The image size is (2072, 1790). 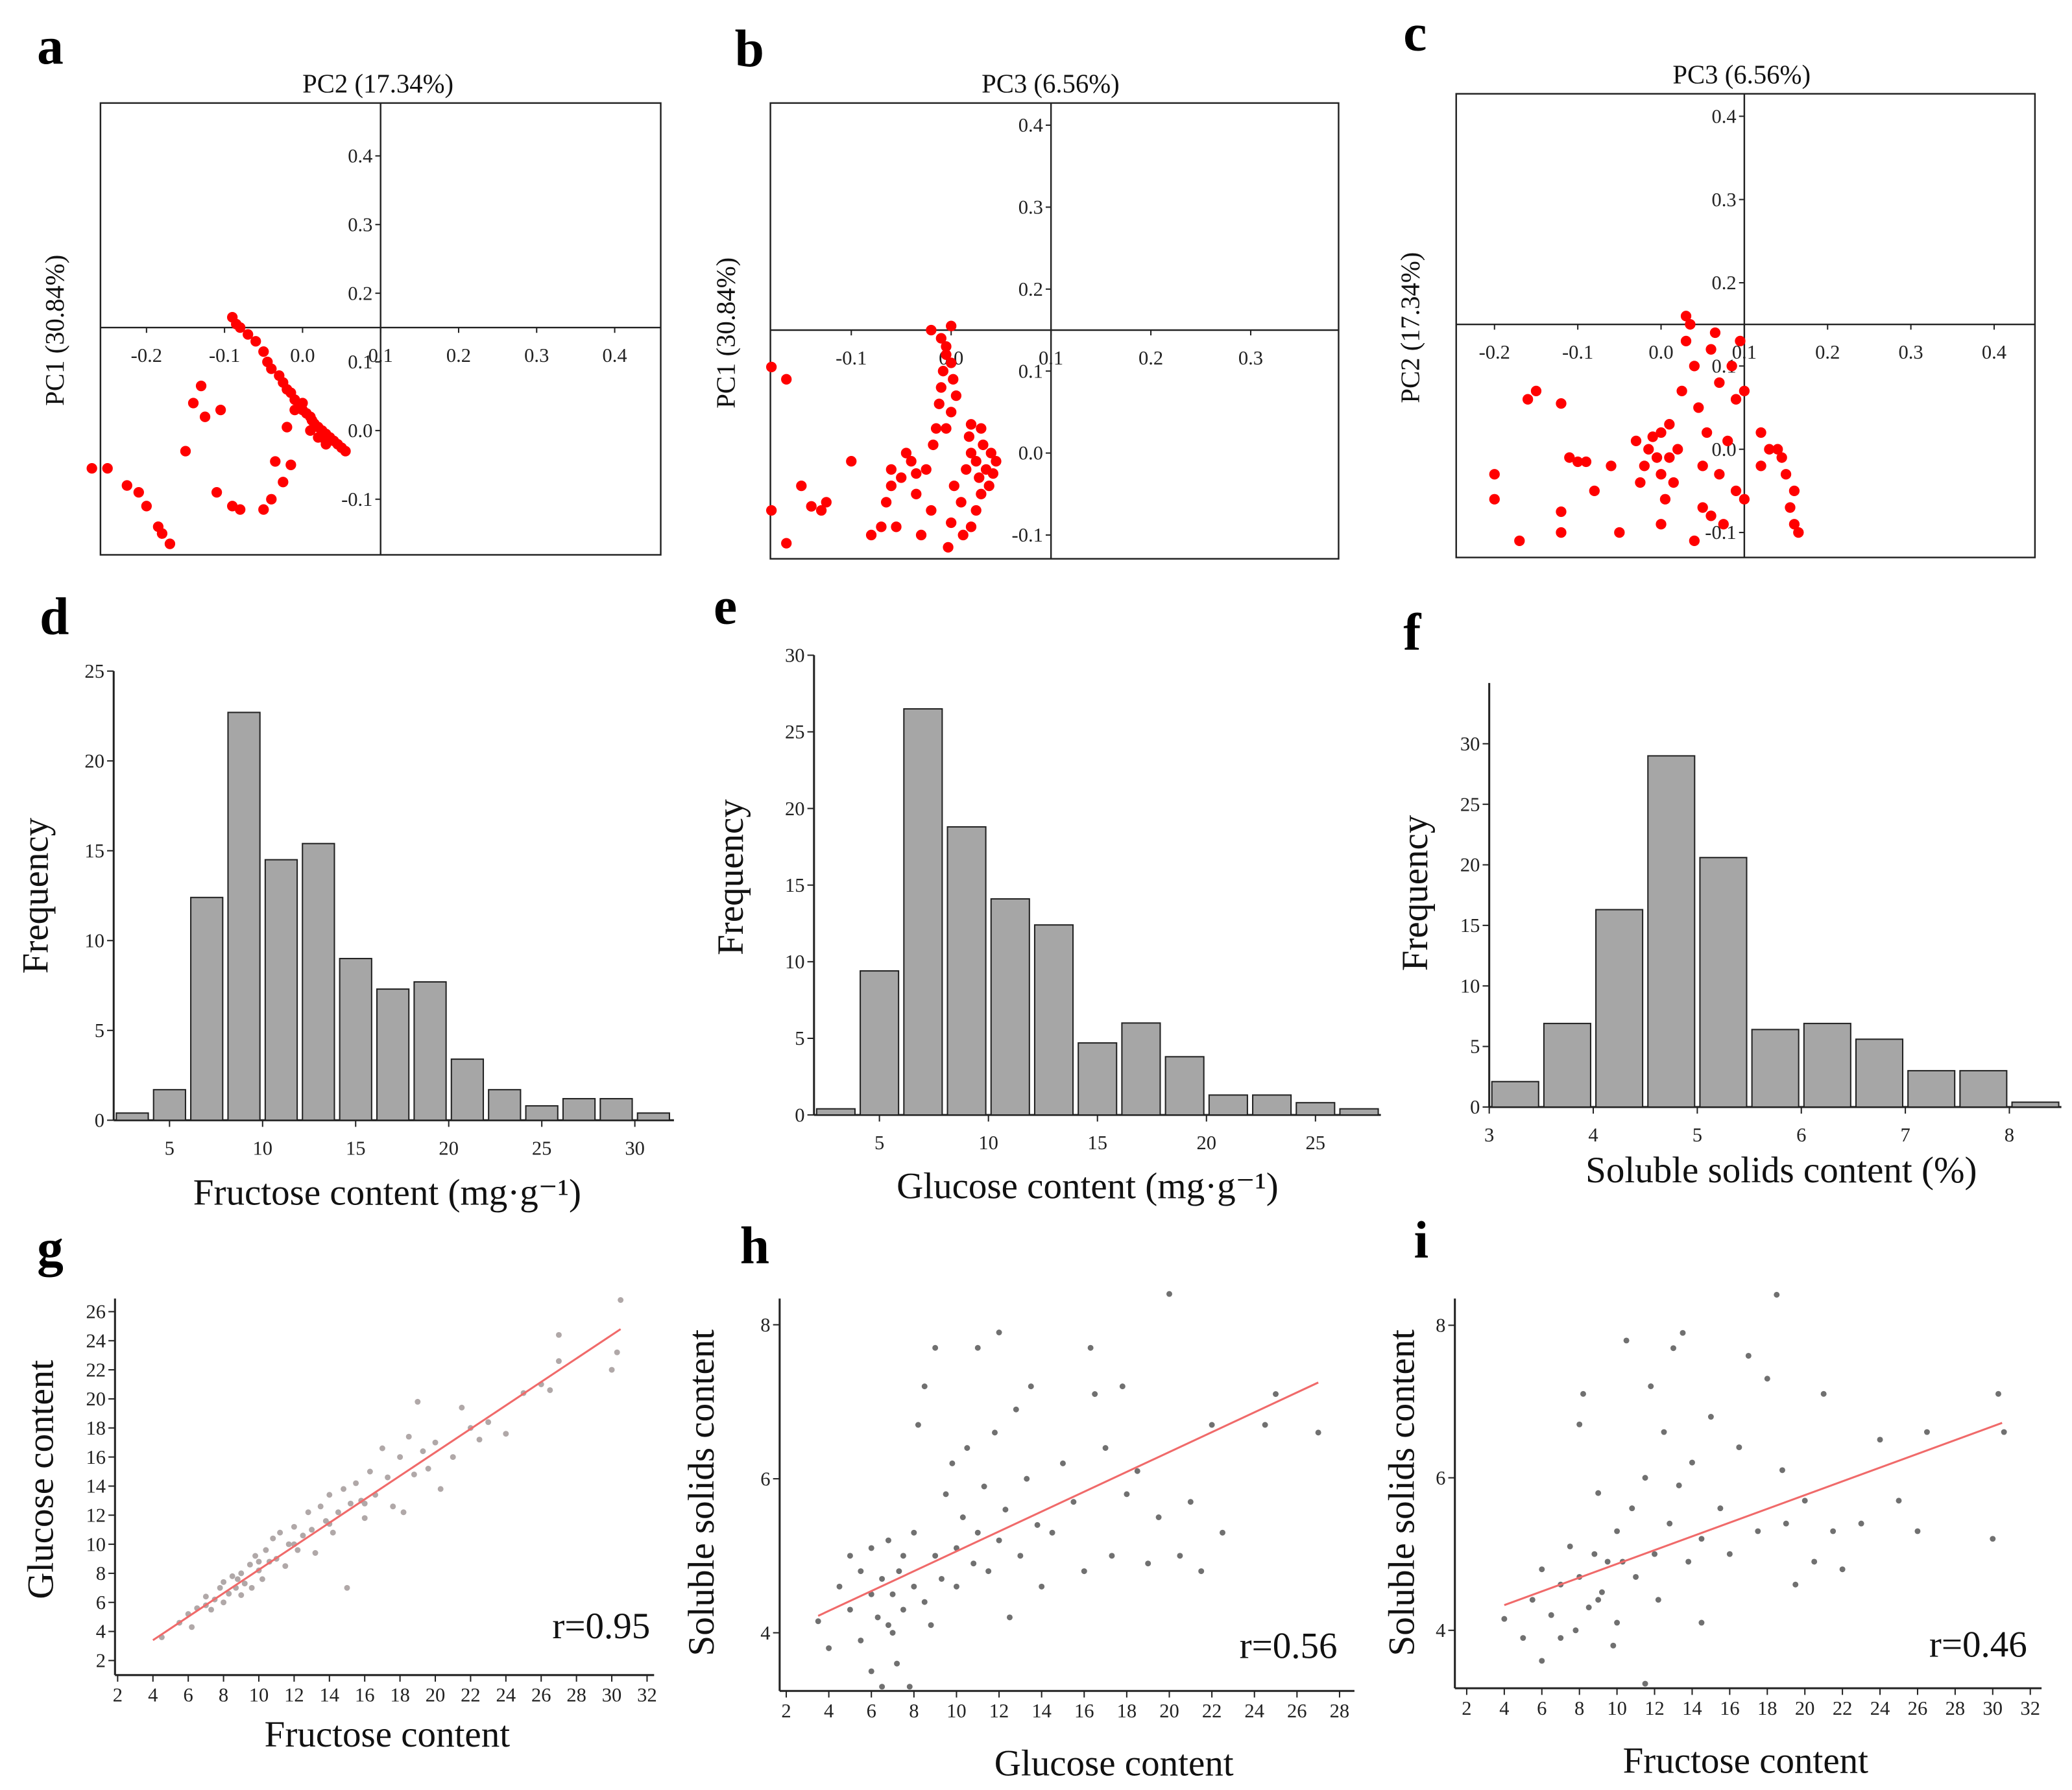 I want to click on x-axis-label: Soluble solids content (%), so click(x=1781, y=1170).